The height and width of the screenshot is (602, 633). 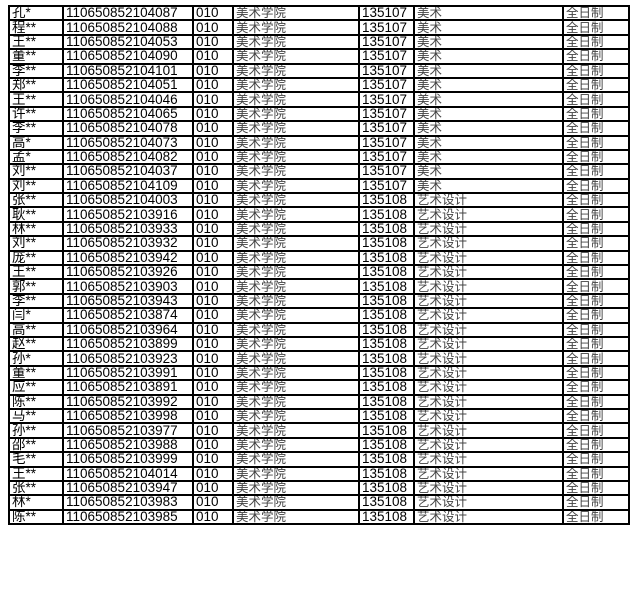 I want to click on student-name-cell: 孙*, so click(x=36, y=358).